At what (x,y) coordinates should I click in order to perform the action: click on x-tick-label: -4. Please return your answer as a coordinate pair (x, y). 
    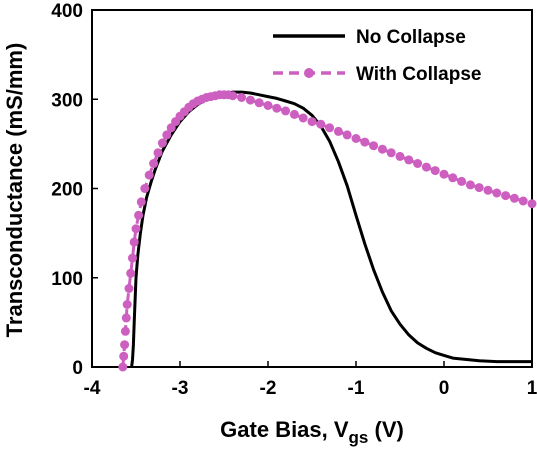
    Looking at the image, I should click on (92, 388).